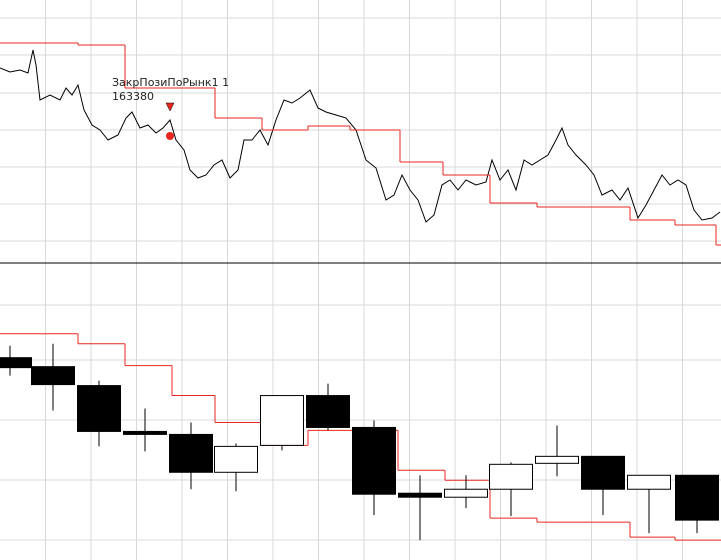 The height and width of the screenshot is (560, 721). Describe the element at coordinates (170, 82) in the screenshot. I see `annotation-text: ЗакрПозиПоРынк1 1` at that location.